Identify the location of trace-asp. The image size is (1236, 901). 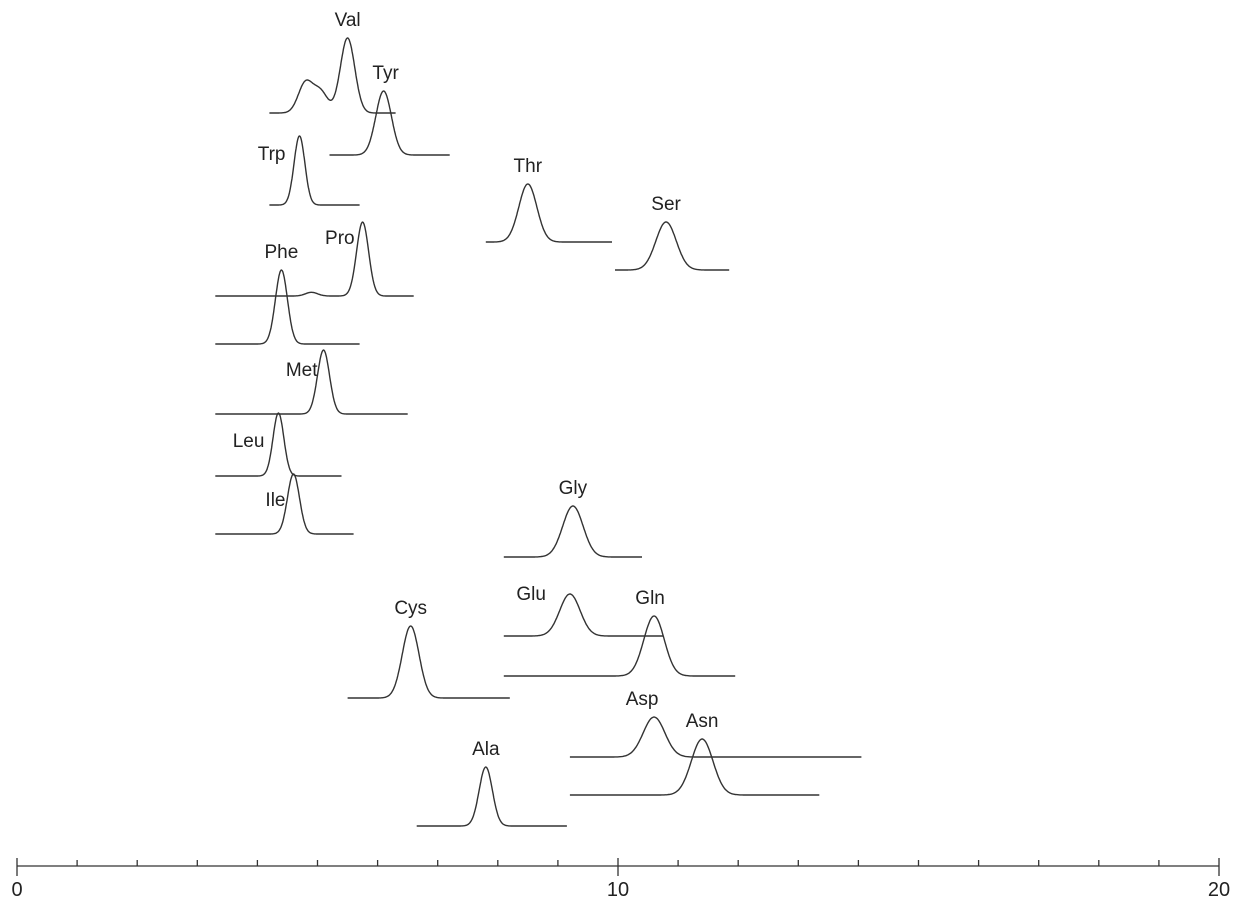
(715, 737).